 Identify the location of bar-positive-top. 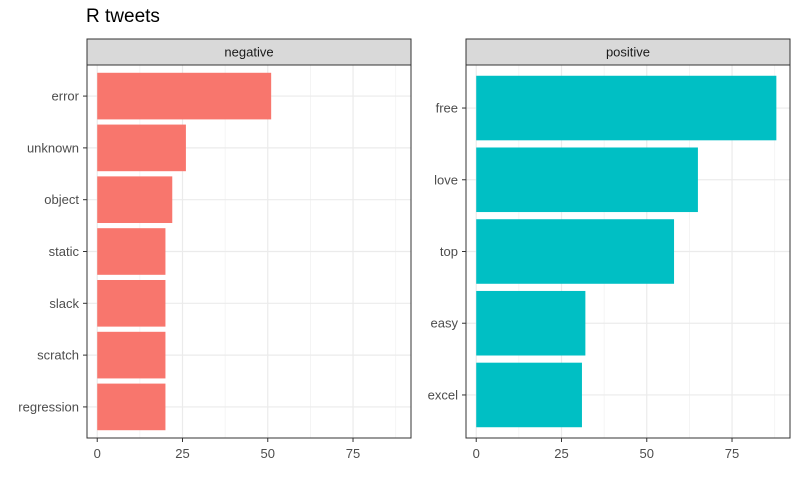
(575, 251).